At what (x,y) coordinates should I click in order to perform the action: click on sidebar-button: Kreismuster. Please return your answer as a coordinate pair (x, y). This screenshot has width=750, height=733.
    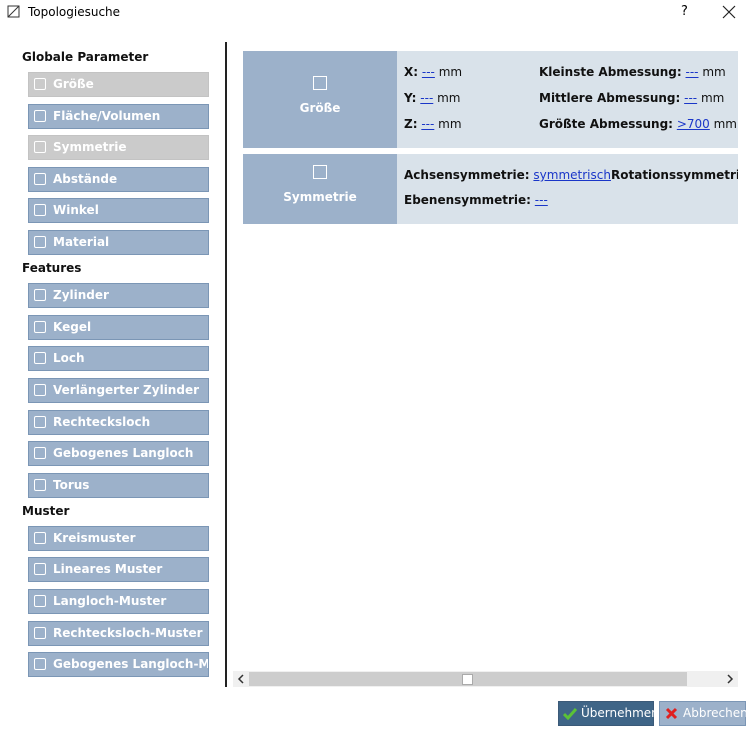
    Looking at the image, I should click on (118, 538).